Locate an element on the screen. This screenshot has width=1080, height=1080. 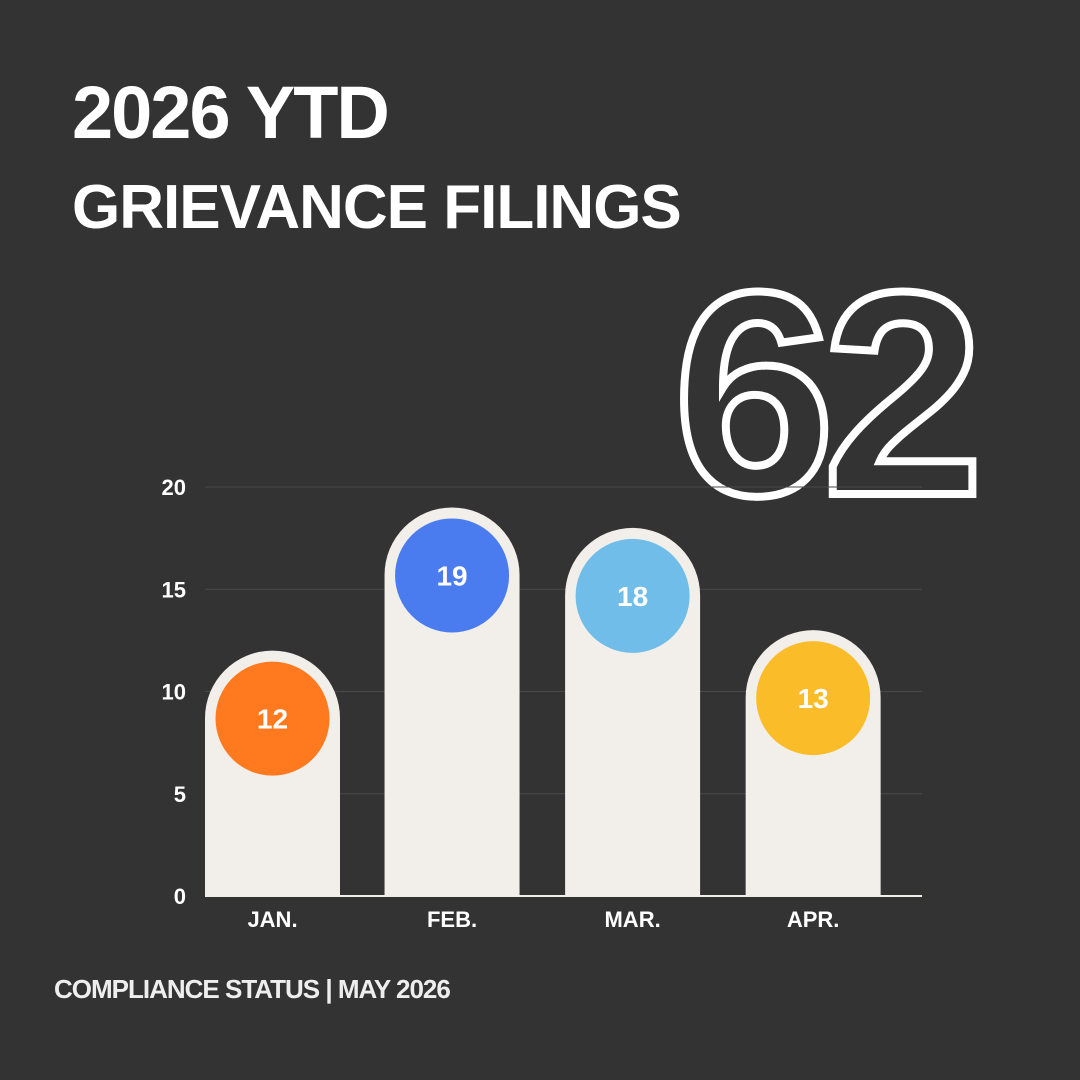
data-label: 12 is located at coordinates (272, 719).